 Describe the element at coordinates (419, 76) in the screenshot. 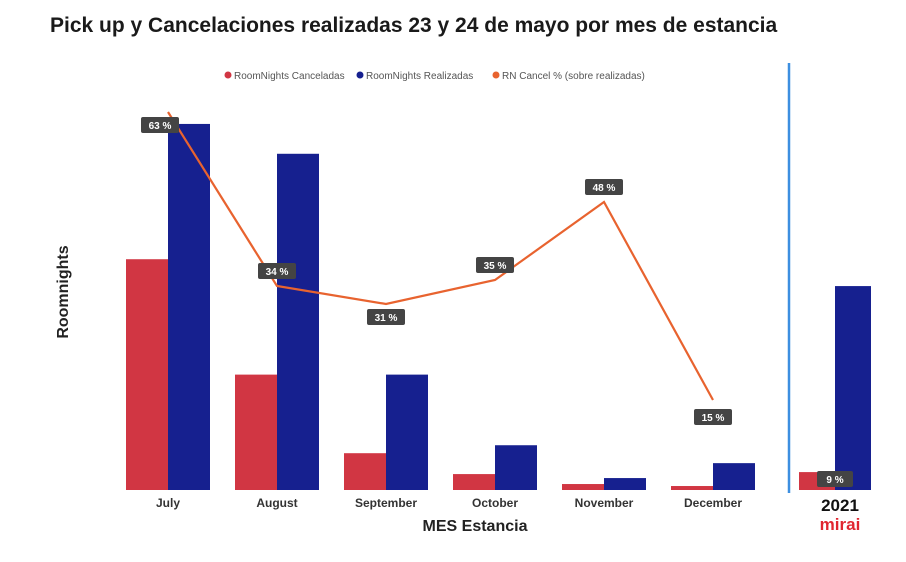

I see `legend-label-1: RoomNights Realizadas` at that location.